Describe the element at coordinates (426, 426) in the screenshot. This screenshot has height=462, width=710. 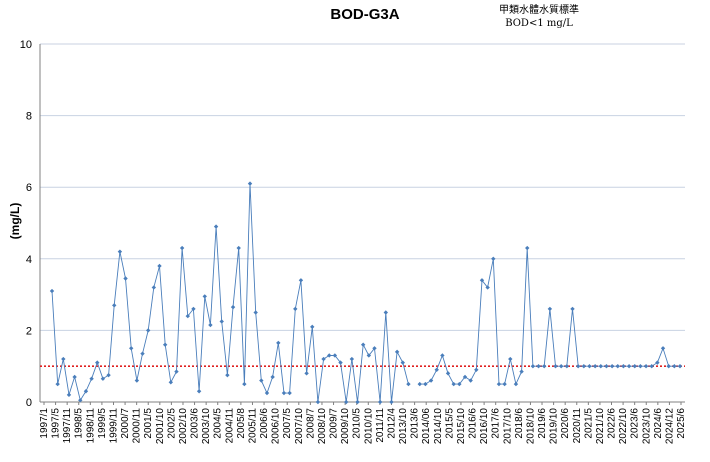
I see `x-tick-label: 2014/06` at that location.